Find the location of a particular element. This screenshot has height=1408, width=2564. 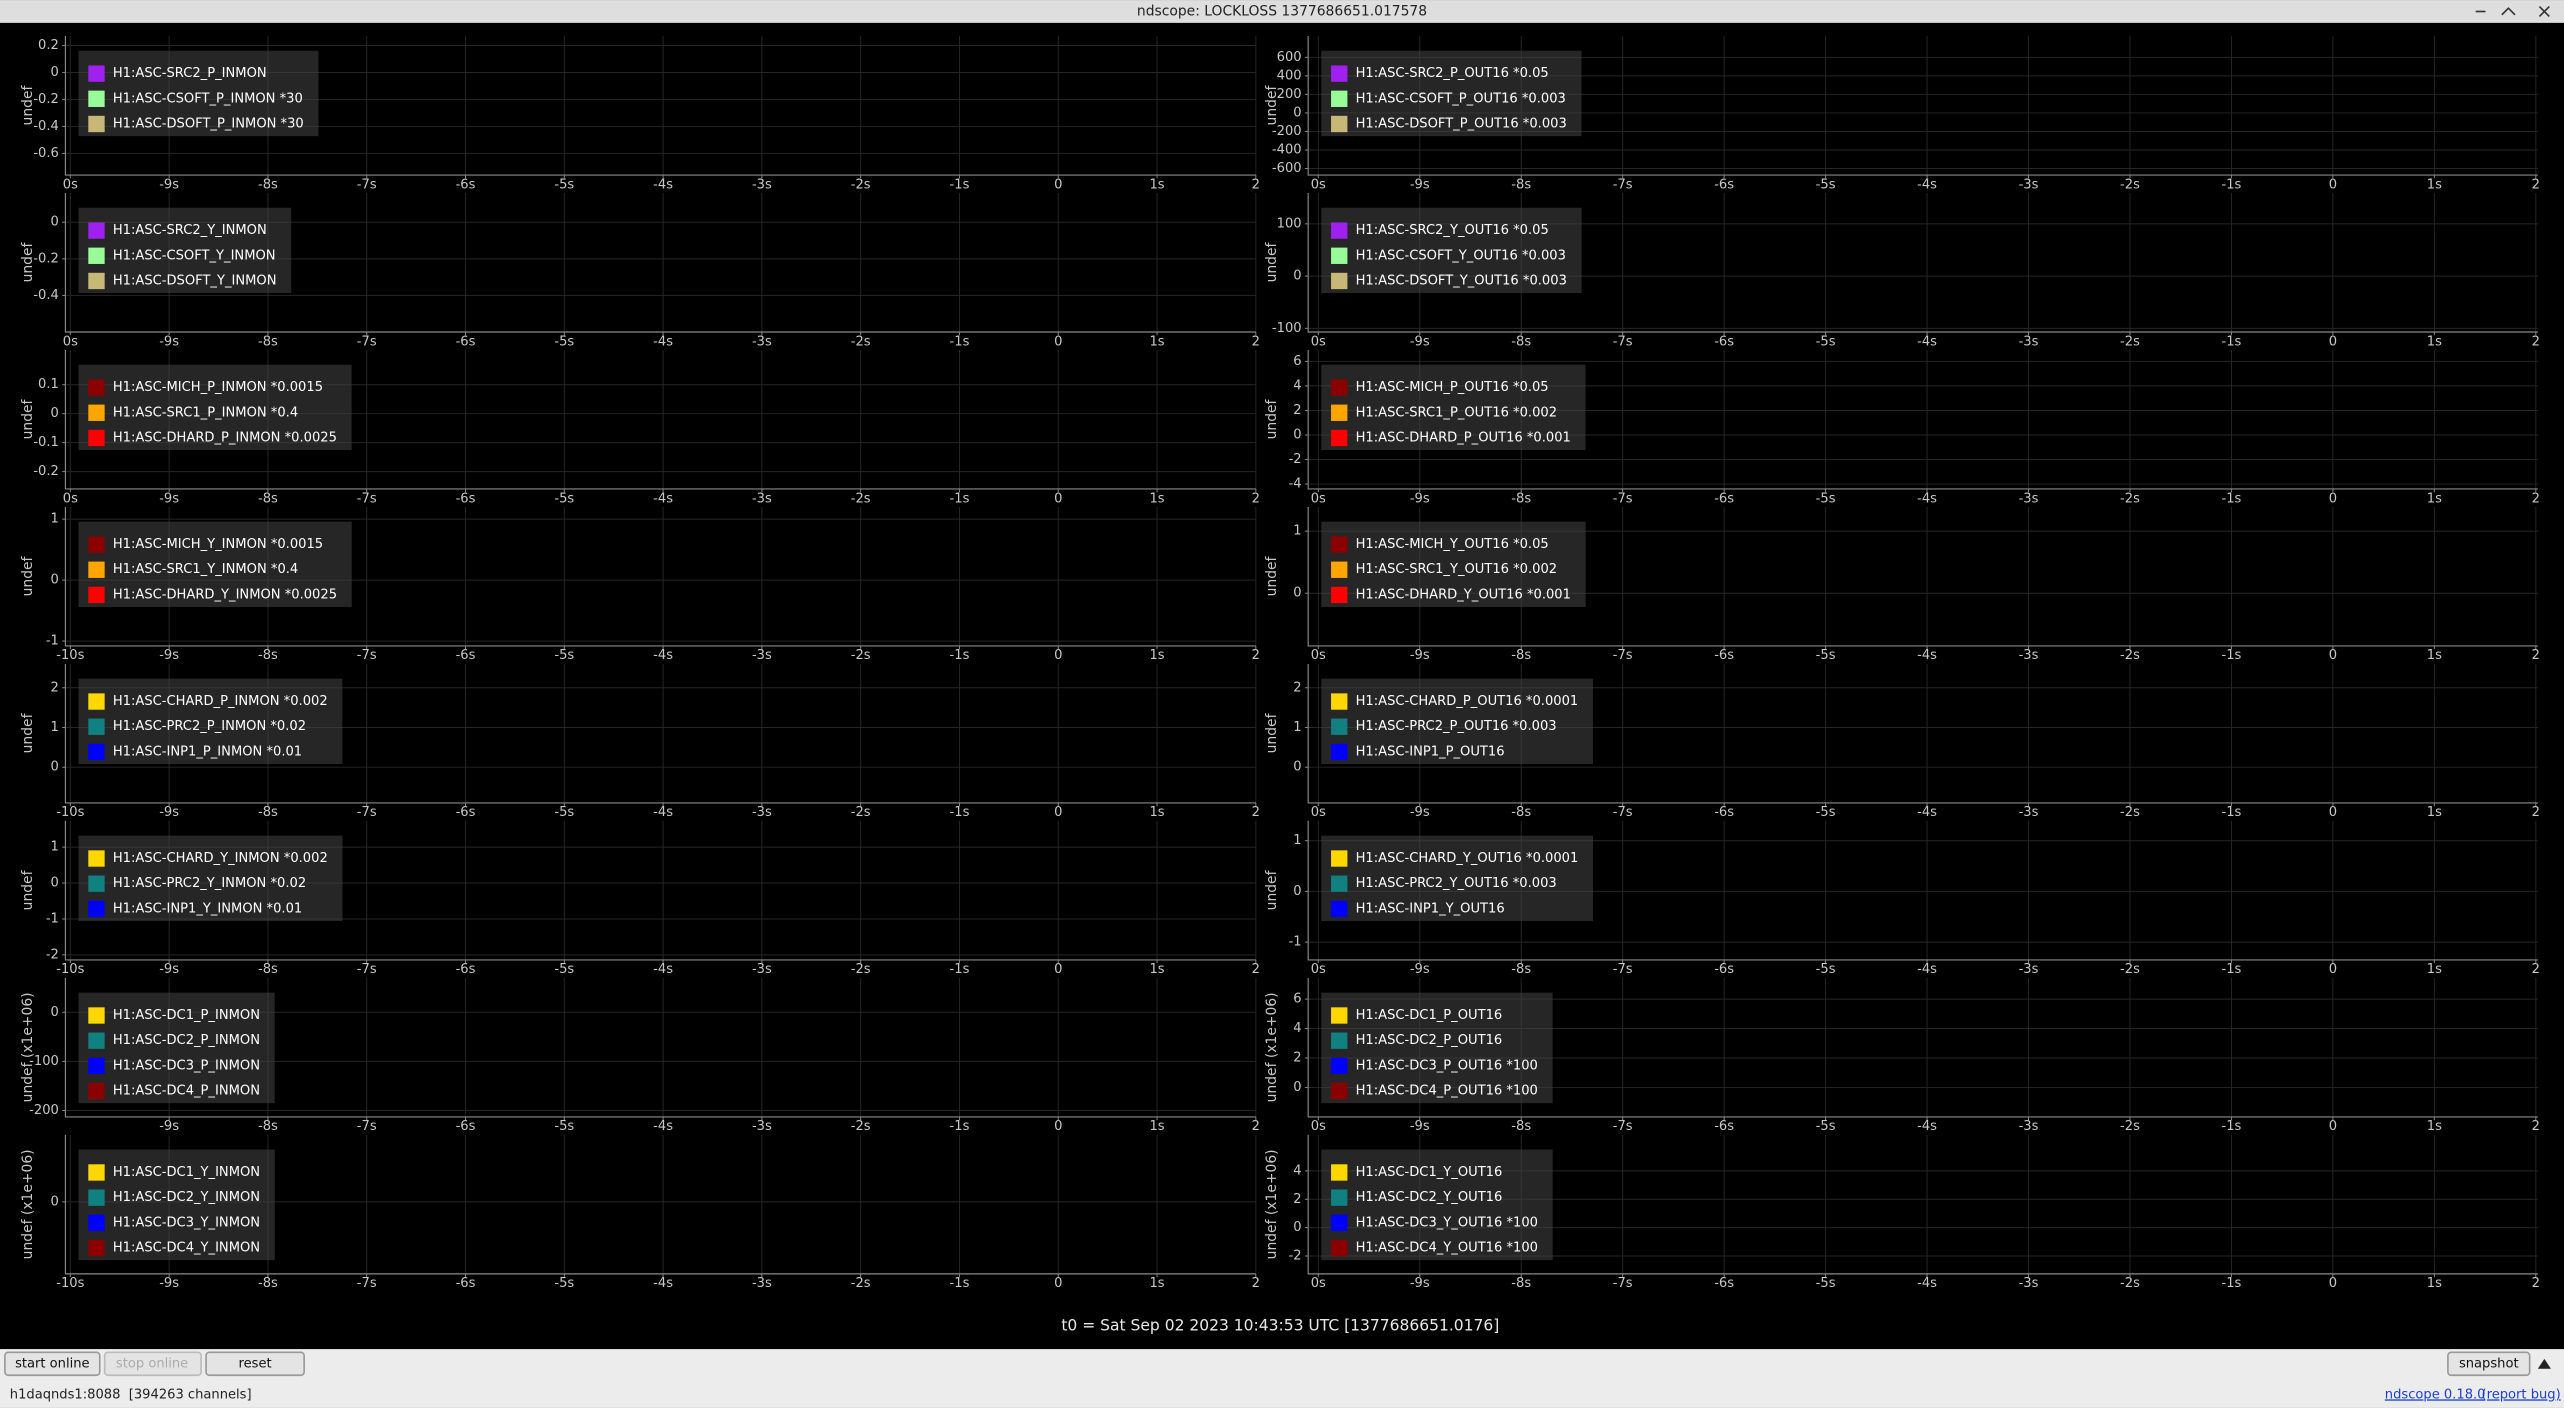

report-bug-link: (report bug) is located at coordinates (2521, 1394).